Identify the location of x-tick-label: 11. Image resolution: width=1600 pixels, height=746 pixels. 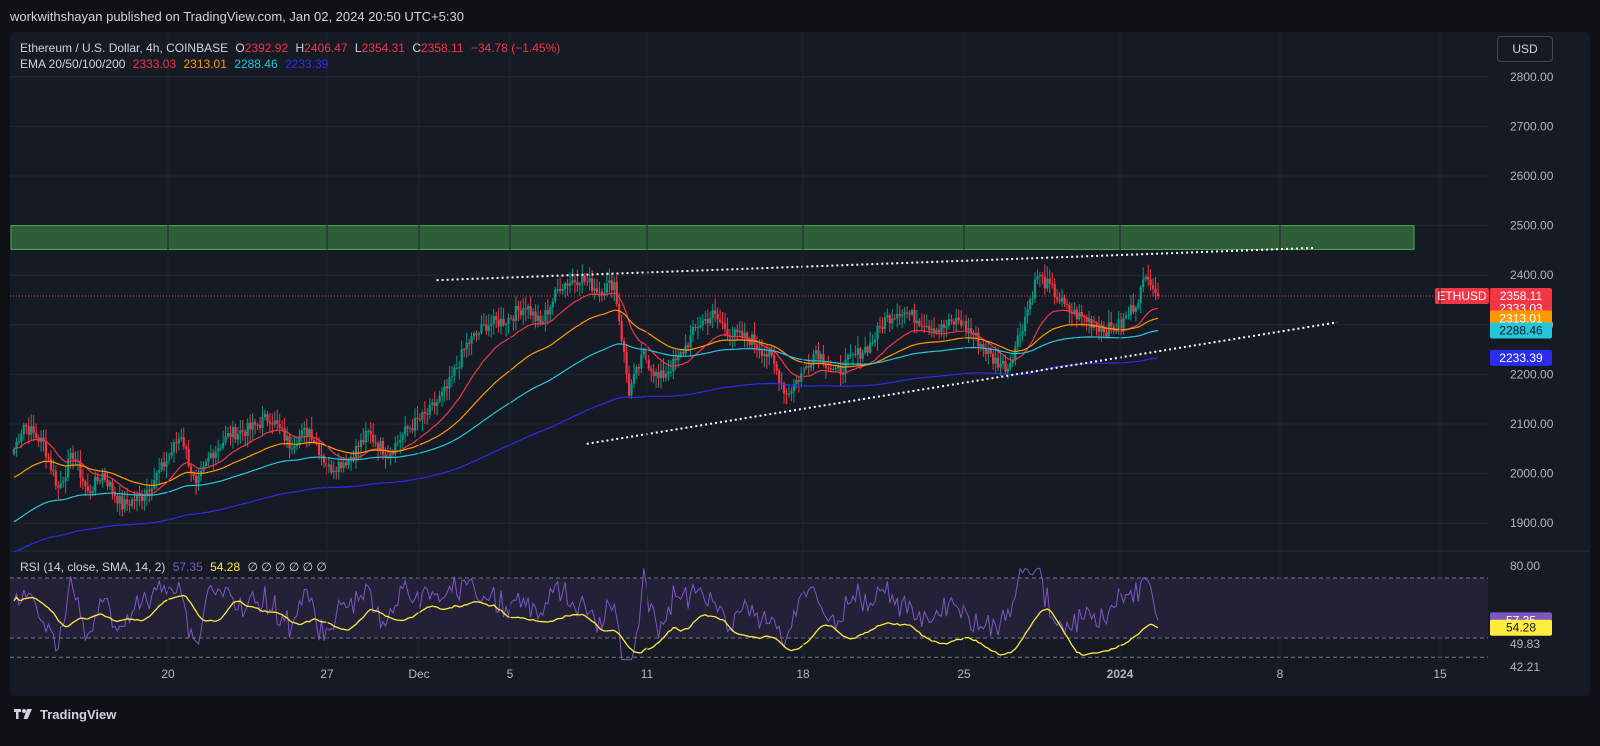
(647, 674).